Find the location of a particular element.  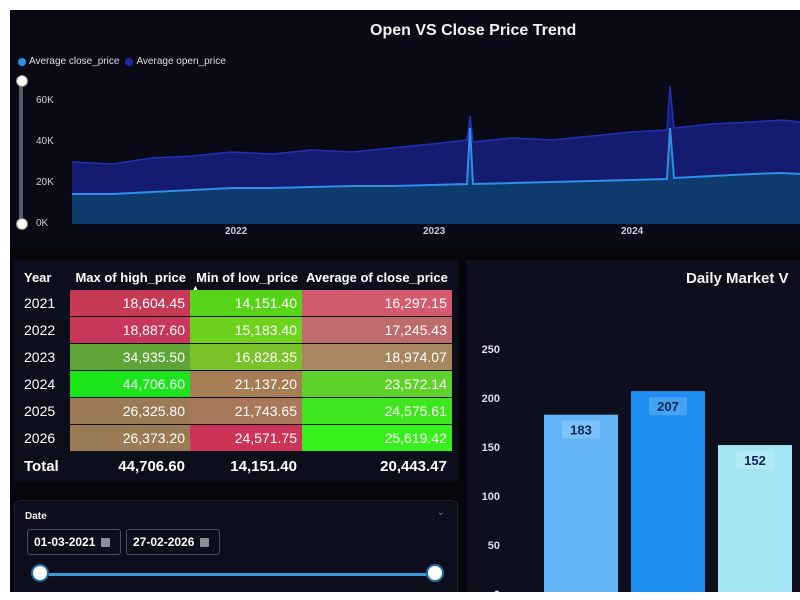

max-high-cell: 26,325.80 is located at coordinates (130, 411).